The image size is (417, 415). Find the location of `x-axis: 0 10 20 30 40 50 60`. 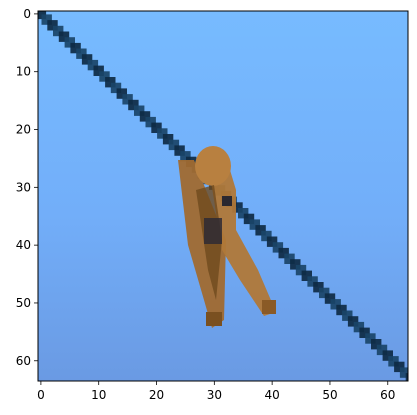

x-axis: 0 10 20 30 40 50 60 is located at coordinates (216, 391).